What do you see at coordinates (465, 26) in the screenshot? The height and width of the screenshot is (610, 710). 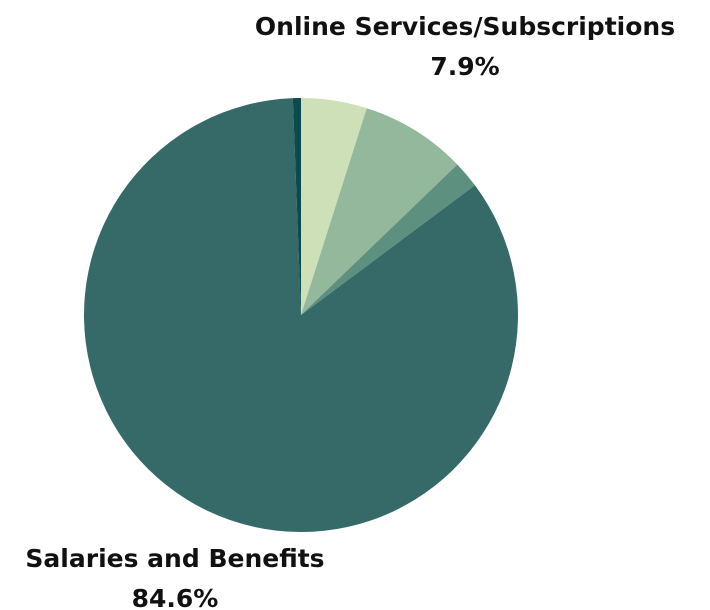 I see `slice-label: Online Services/Subscriptions` at bounding box center [465, 26].